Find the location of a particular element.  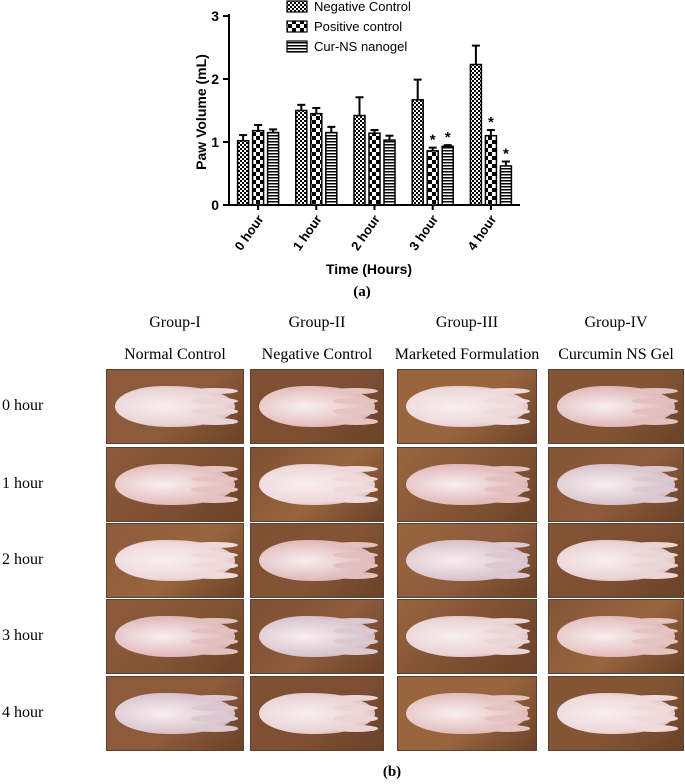

x-tick-label: 1 hour is located at coordinates (307, 232).